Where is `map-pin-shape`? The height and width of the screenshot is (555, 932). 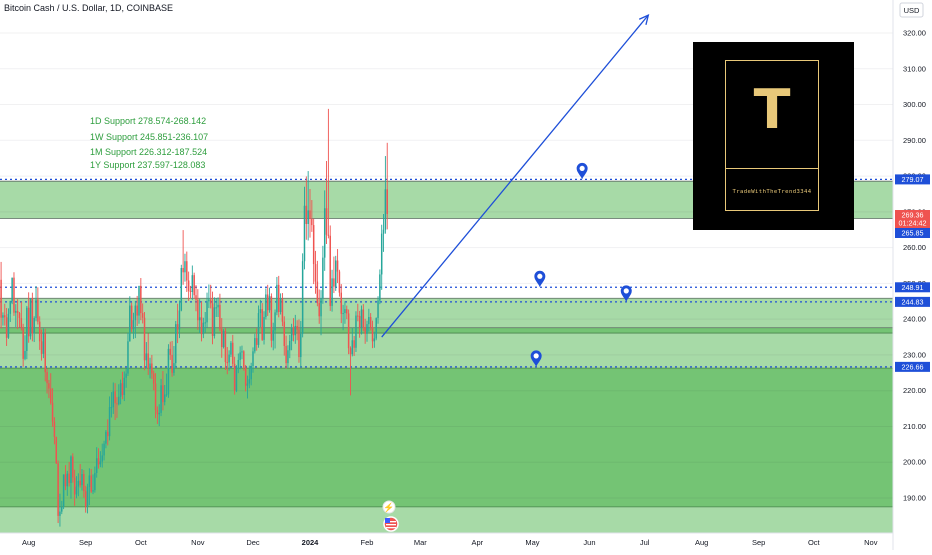 map-pin-shape is located at coordinates (539, 279).